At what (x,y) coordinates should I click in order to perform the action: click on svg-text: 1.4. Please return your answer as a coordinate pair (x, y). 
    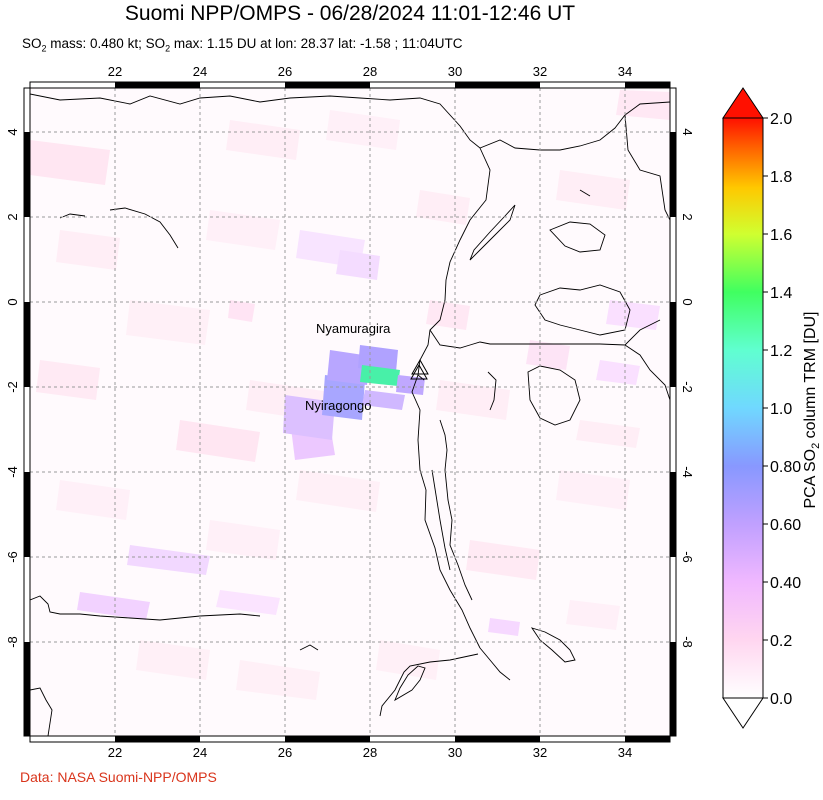
    Looking at the image, I should click on (781, 293).